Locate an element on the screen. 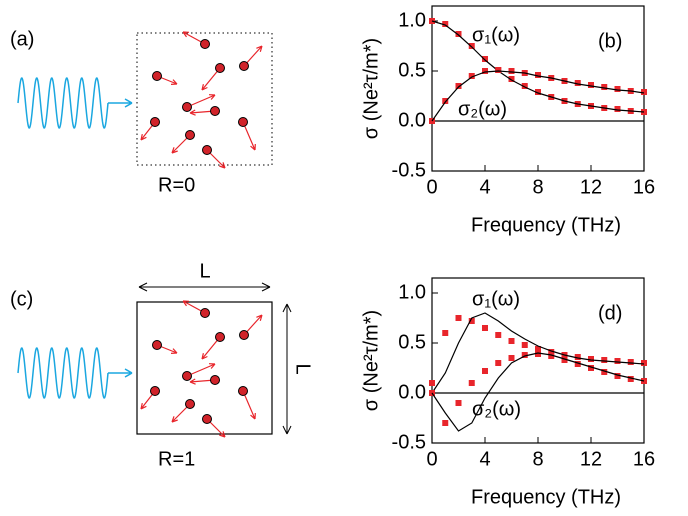  panel-label: (c) is located at coordinates (21, 299).